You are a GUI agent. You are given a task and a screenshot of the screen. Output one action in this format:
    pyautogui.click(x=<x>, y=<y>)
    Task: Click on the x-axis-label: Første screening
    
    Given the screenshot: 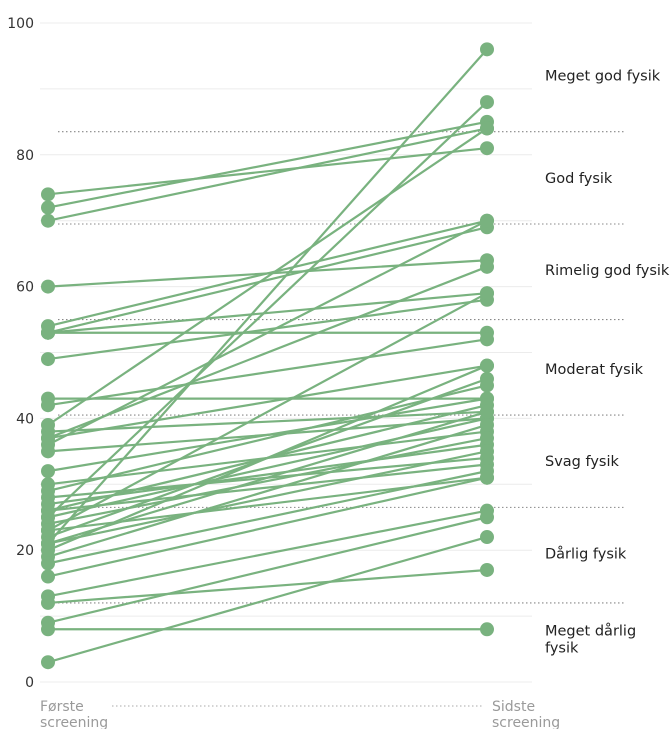 What is the action you would take?
    pyautogui.click(x=74, y=714)
    